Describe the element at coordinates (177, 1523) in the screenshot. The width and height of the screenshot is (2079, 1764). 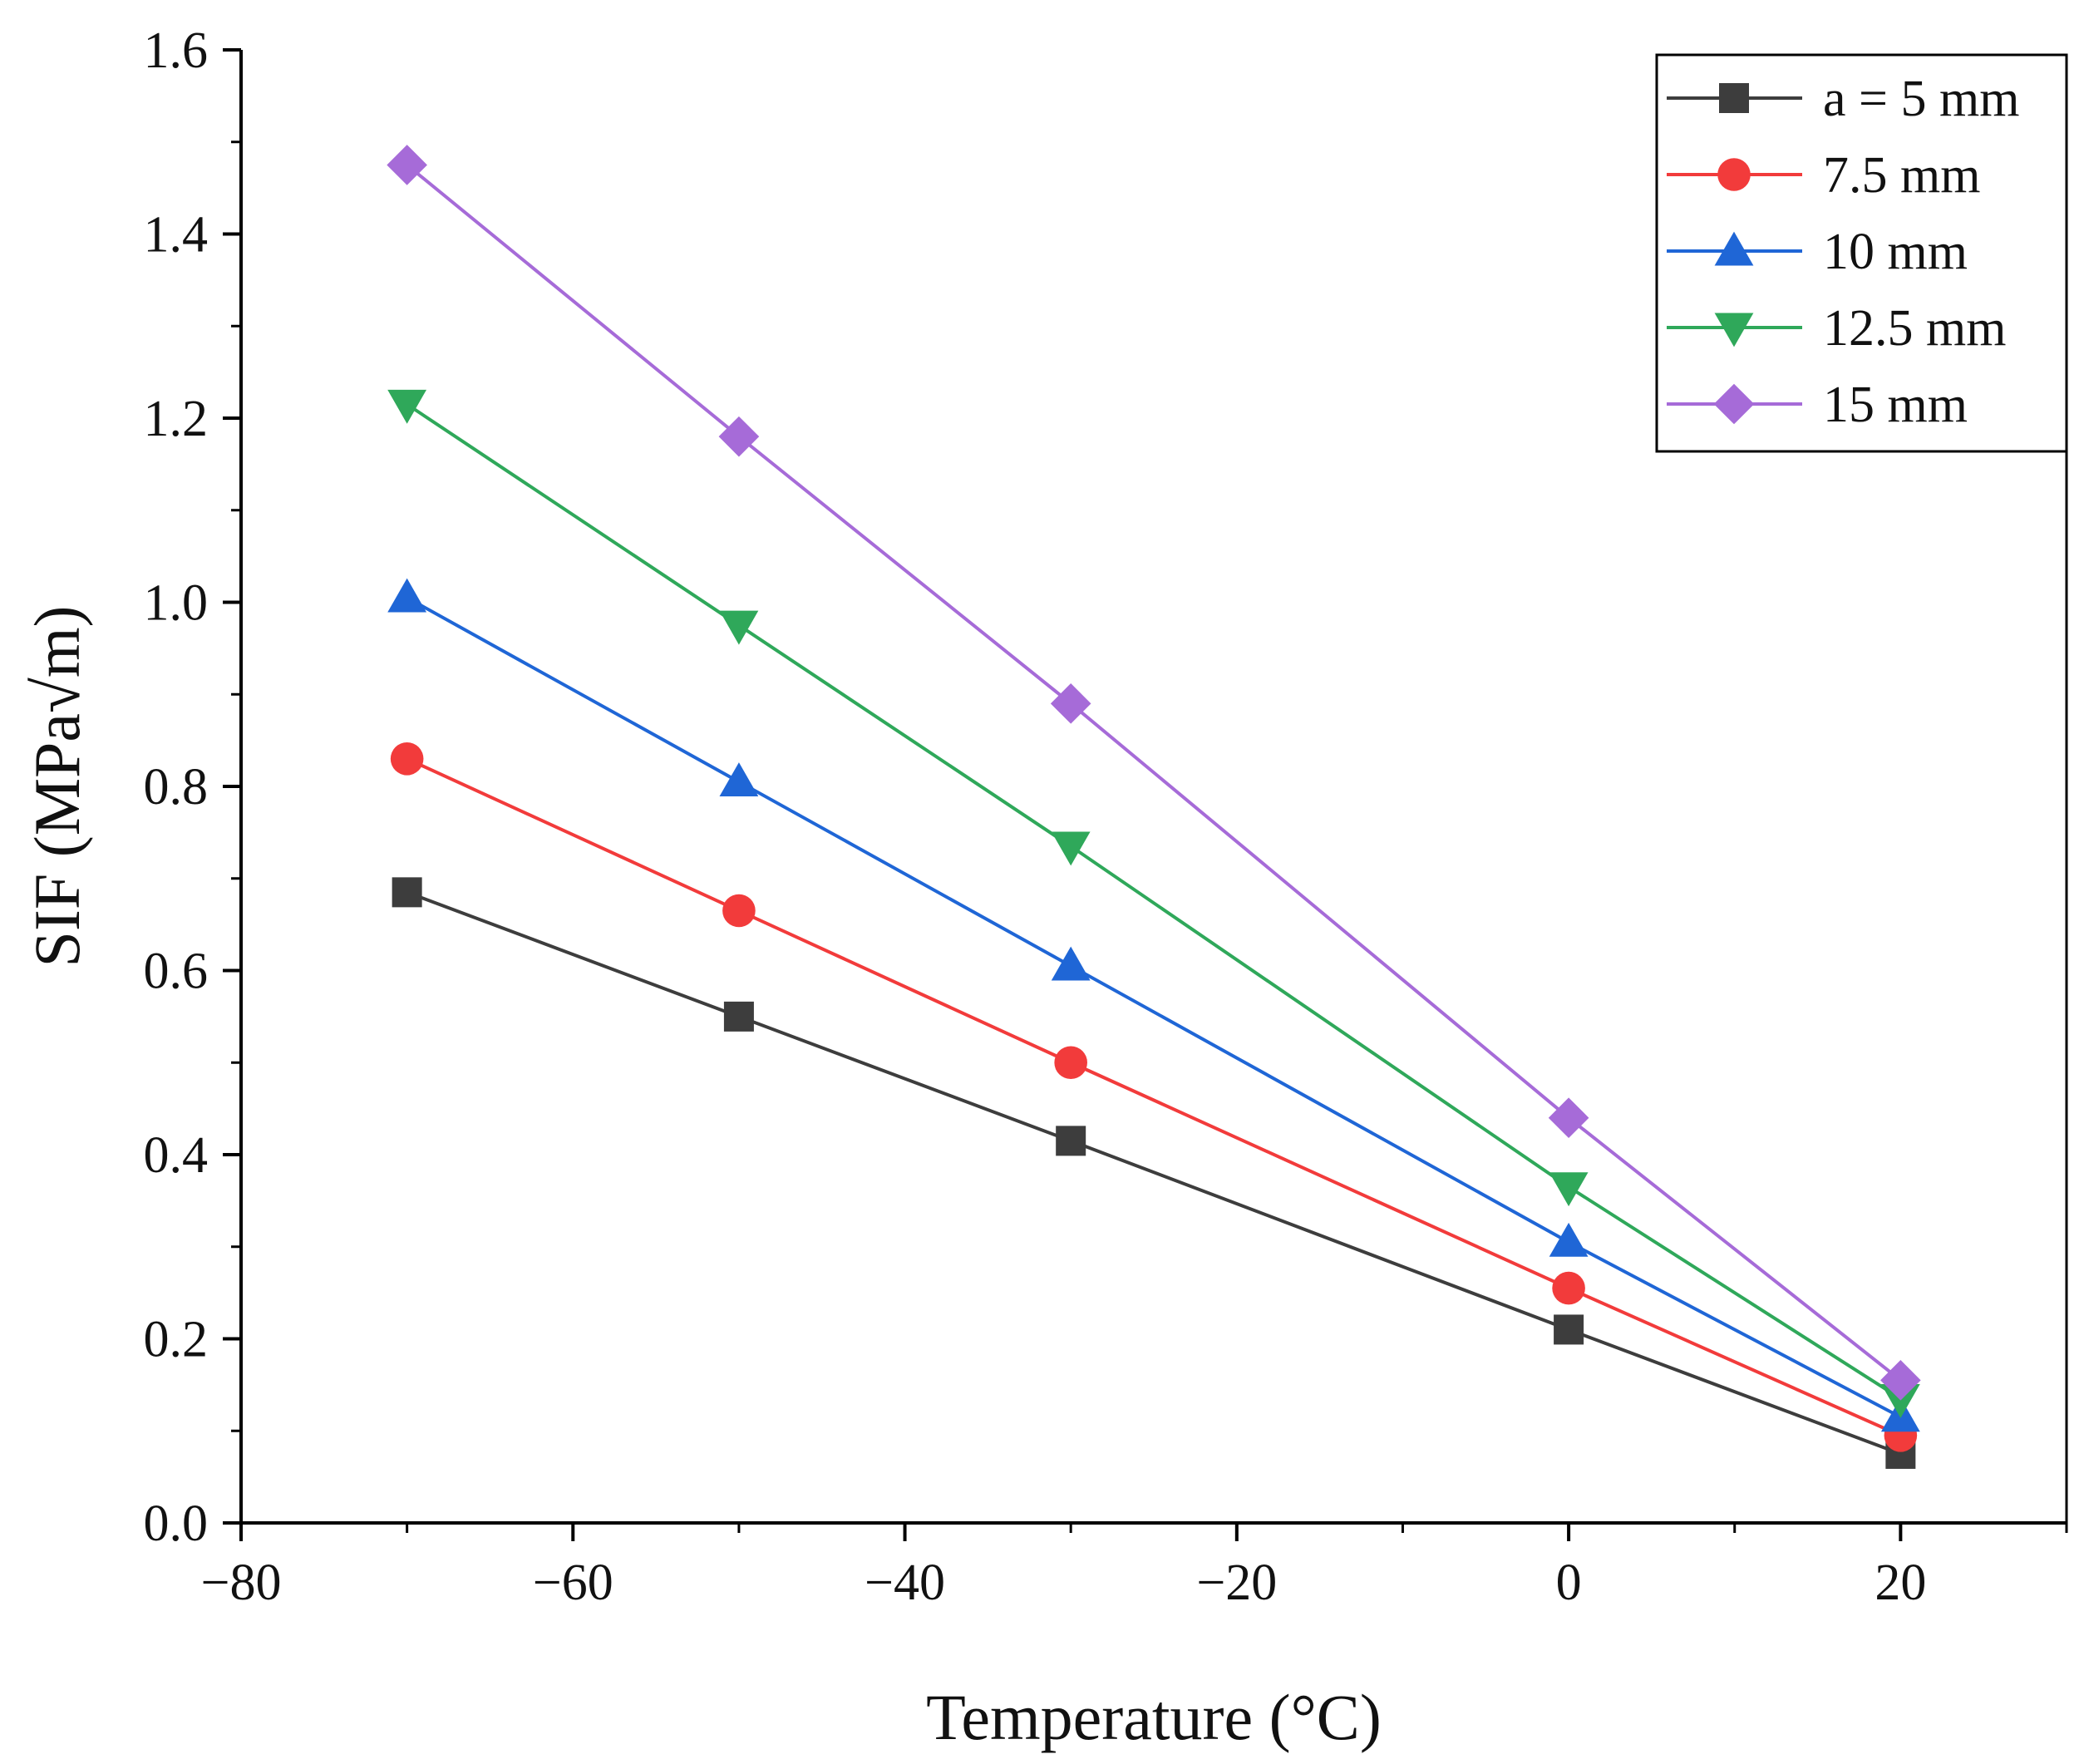
I see `y-tick-label: 0.0` at that location.